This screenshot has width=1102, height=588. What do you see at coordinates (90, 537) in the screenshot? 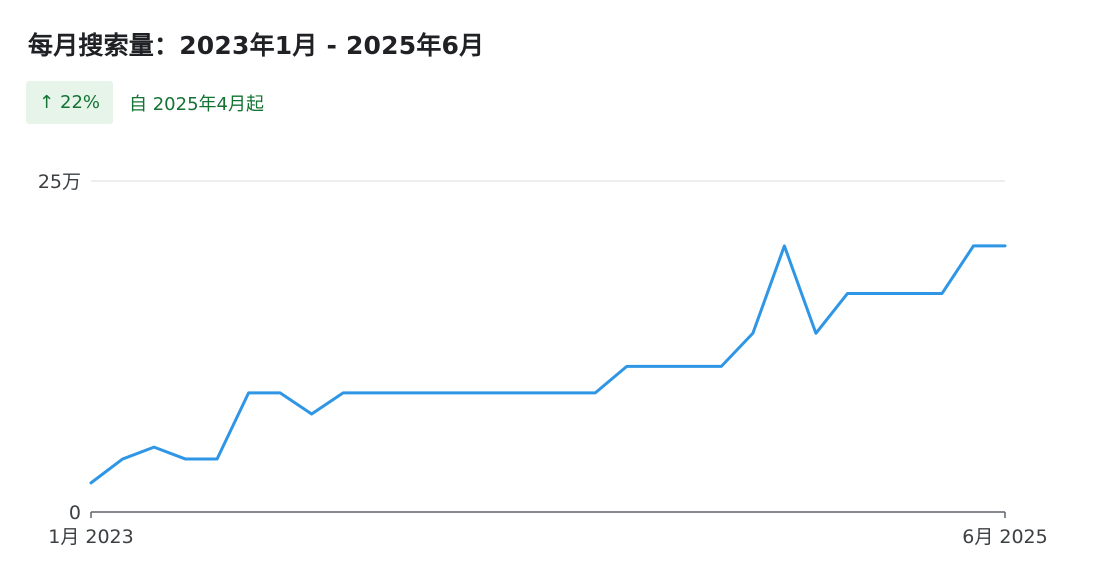
I see `x-tick-label-0: 1月 2023` at bounding box center [90, 537].